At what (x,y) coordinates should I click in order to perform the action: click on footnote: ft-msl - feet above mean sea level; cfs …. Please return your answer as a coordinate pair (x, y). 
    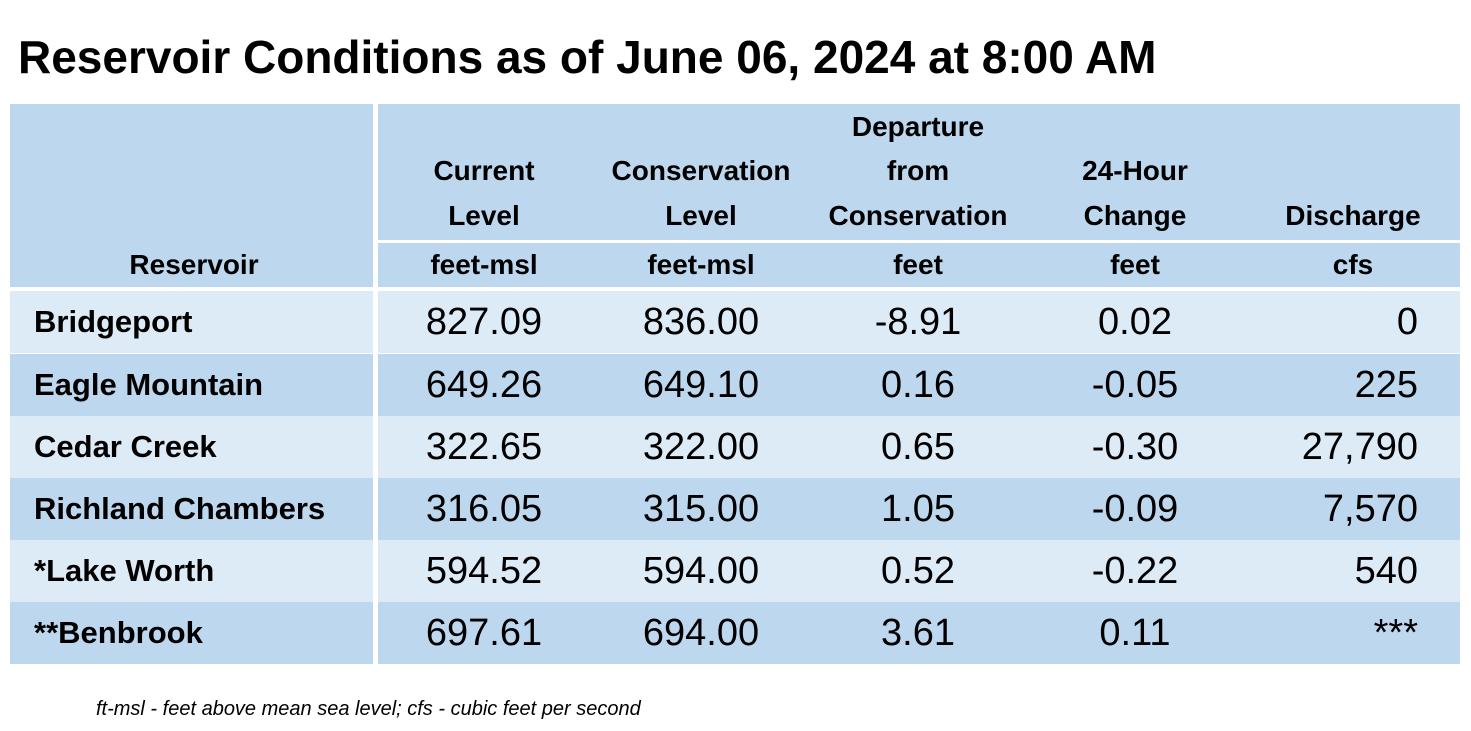
    Looking at the image, I should click on (368, 709).